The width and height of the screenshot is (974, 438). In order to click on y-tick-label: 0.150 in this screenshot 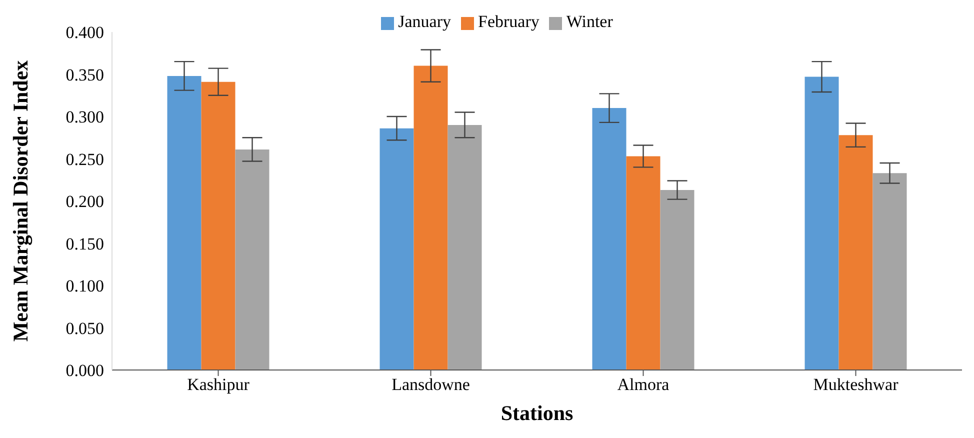, I will do `click(85, 244)`.